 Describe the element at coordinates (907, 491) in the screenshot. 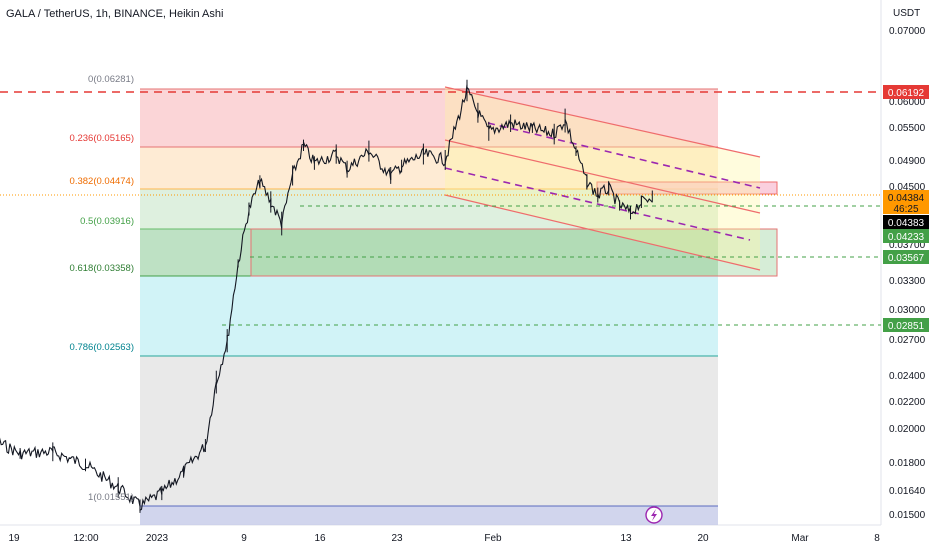

I see `price-tick: 0.01640` at that location.